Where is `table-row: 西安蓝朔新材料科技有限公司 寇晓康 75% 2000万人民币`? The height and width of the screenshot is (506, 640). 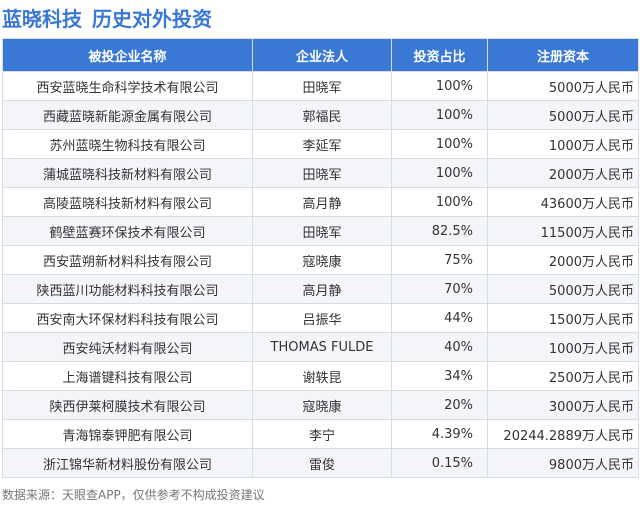 table-row: 西安蓝朔新材料科技有限公司 寇晓康 75% 2000万人民币 is located at coordinates (320, 260).